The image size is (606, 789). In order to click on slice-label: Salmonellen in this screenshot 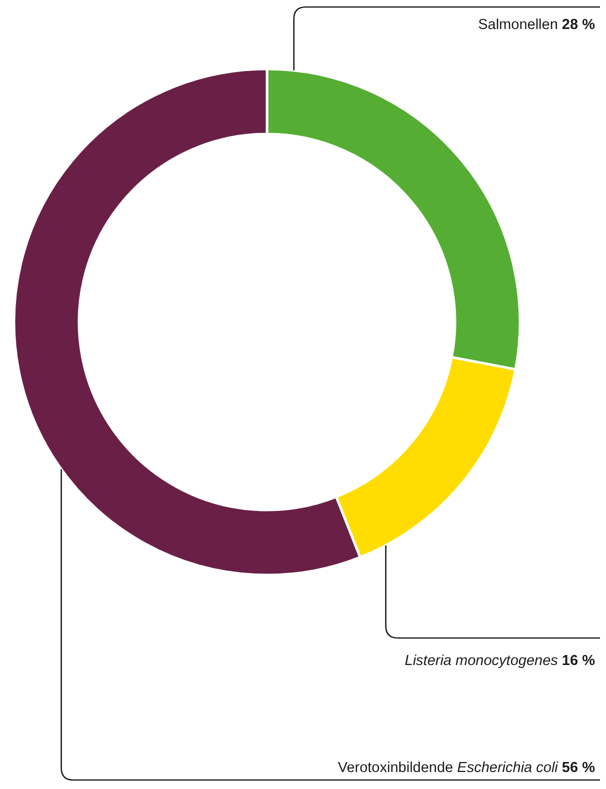, I will do `click(518, 25)`.